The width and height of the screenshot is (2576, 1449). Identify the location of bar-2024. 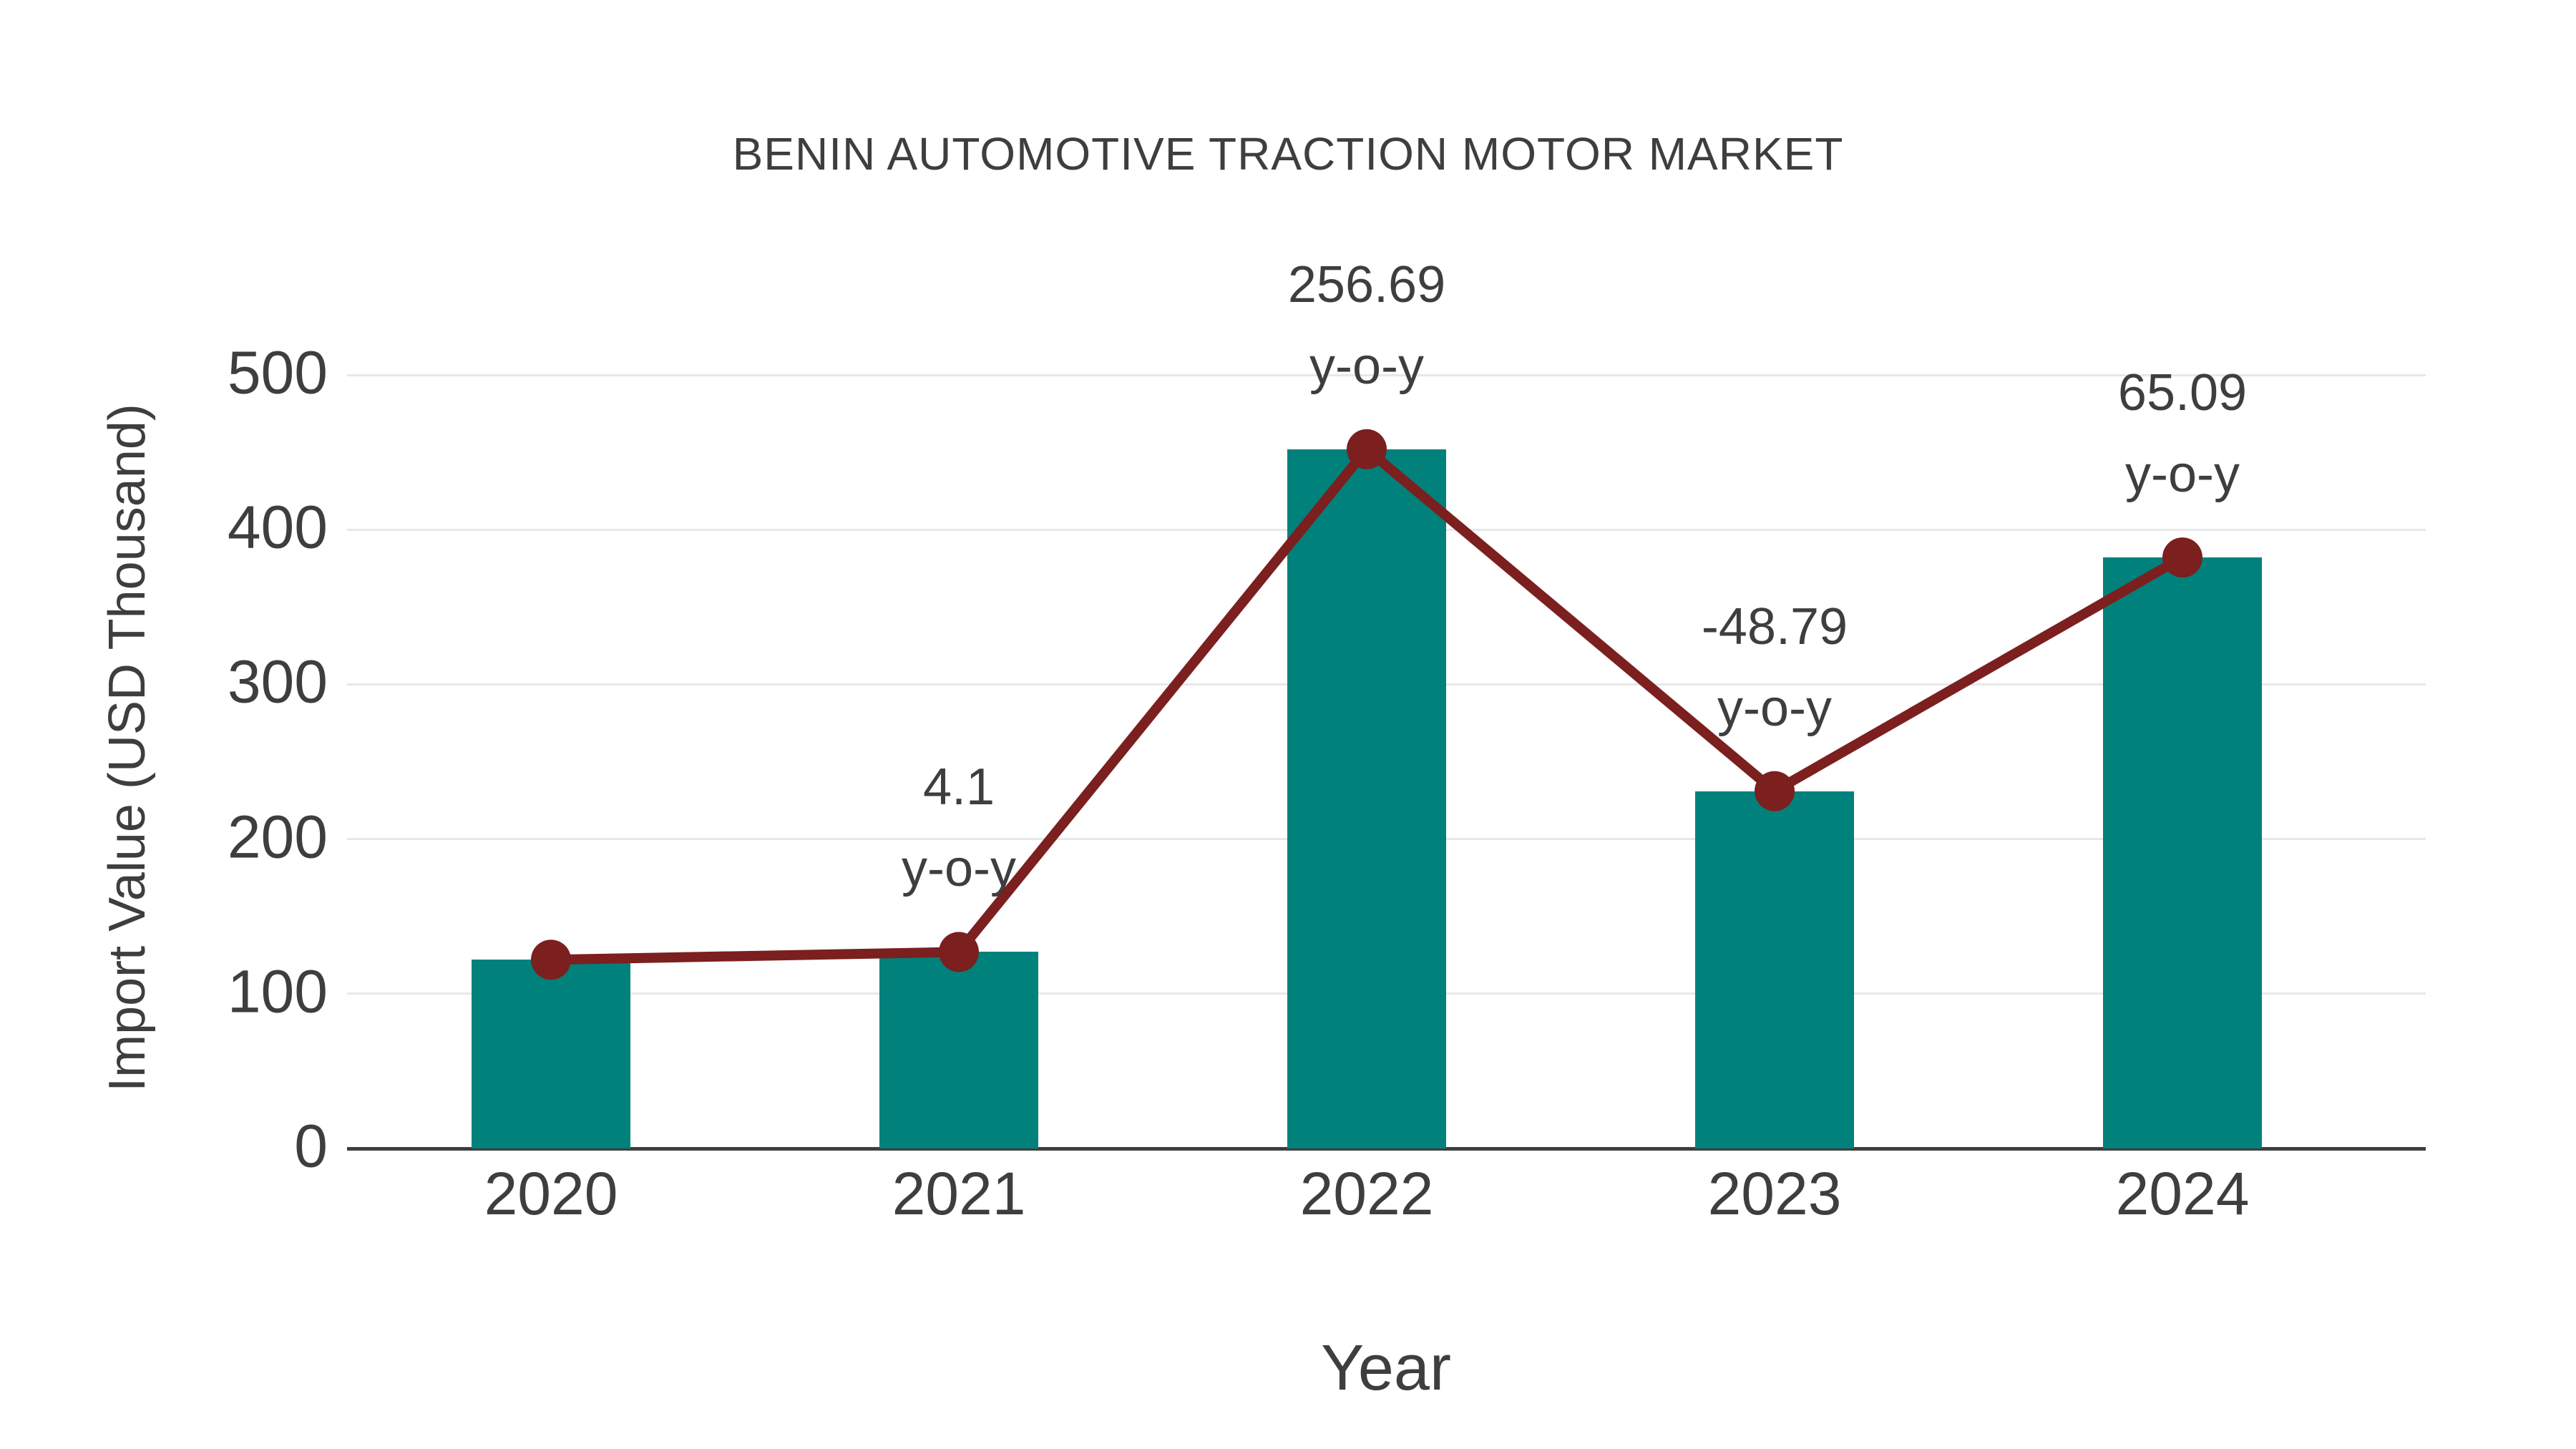
(2182, 852).